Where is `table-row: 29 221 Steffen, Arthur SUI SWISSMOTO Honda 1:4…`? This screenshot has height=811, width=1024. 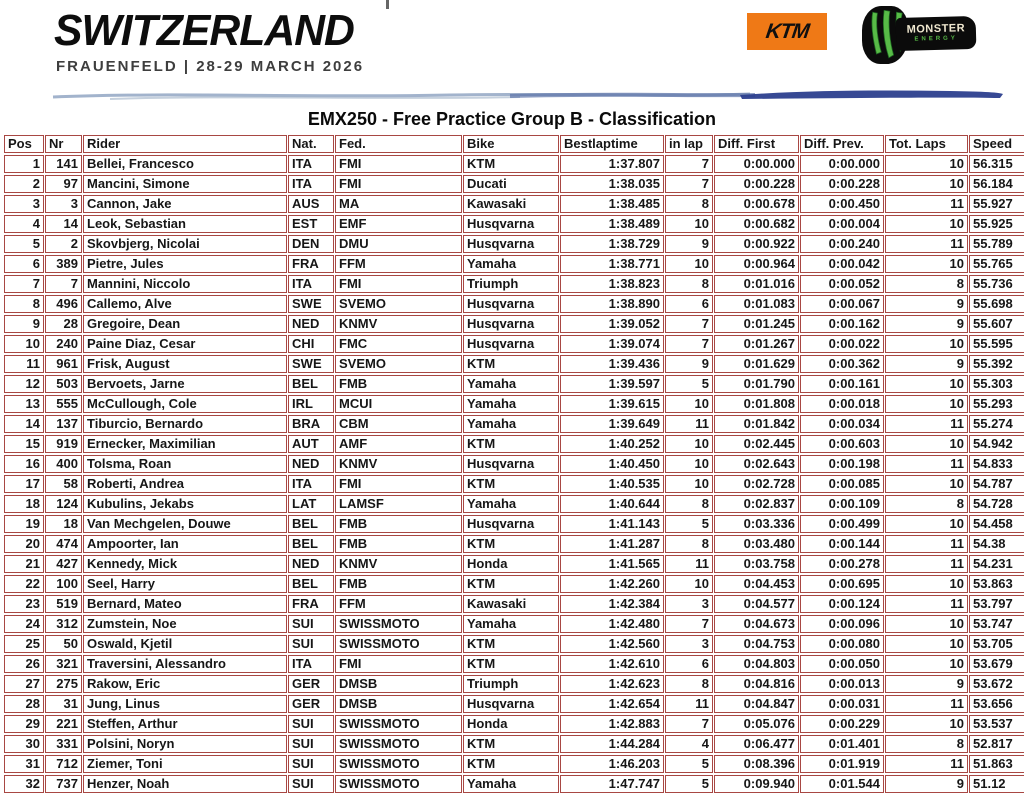
table-row: 29 221 Steffen, Arthur SUI SWISSMOTO Honda 1:4… is located at coordinates (514, 724).